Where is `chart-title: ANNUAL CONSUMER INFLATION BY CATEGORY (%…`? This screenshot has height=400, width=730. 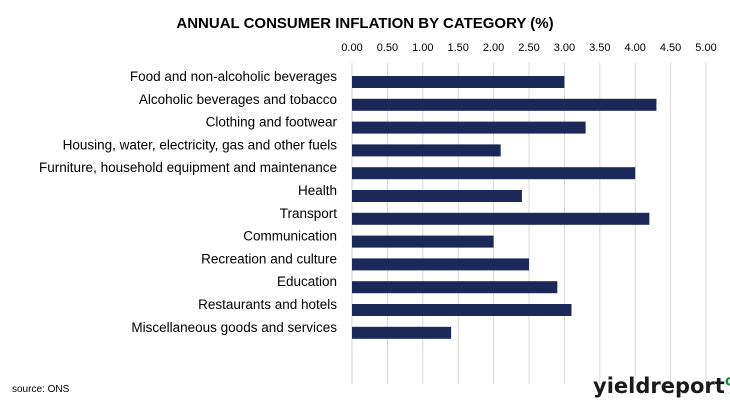 chart-title: ANNUAL CONSUMER INFLATION BY CATEGORY (%… is located at coordinates (364, 23).